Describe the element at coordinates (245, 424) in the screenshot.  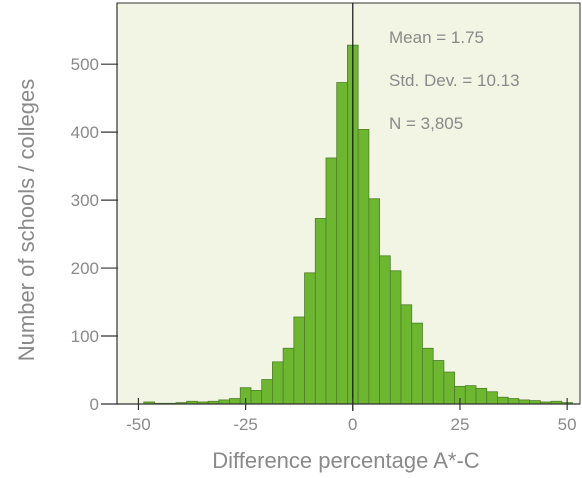
I see `x-tick-label: -25` at that location.